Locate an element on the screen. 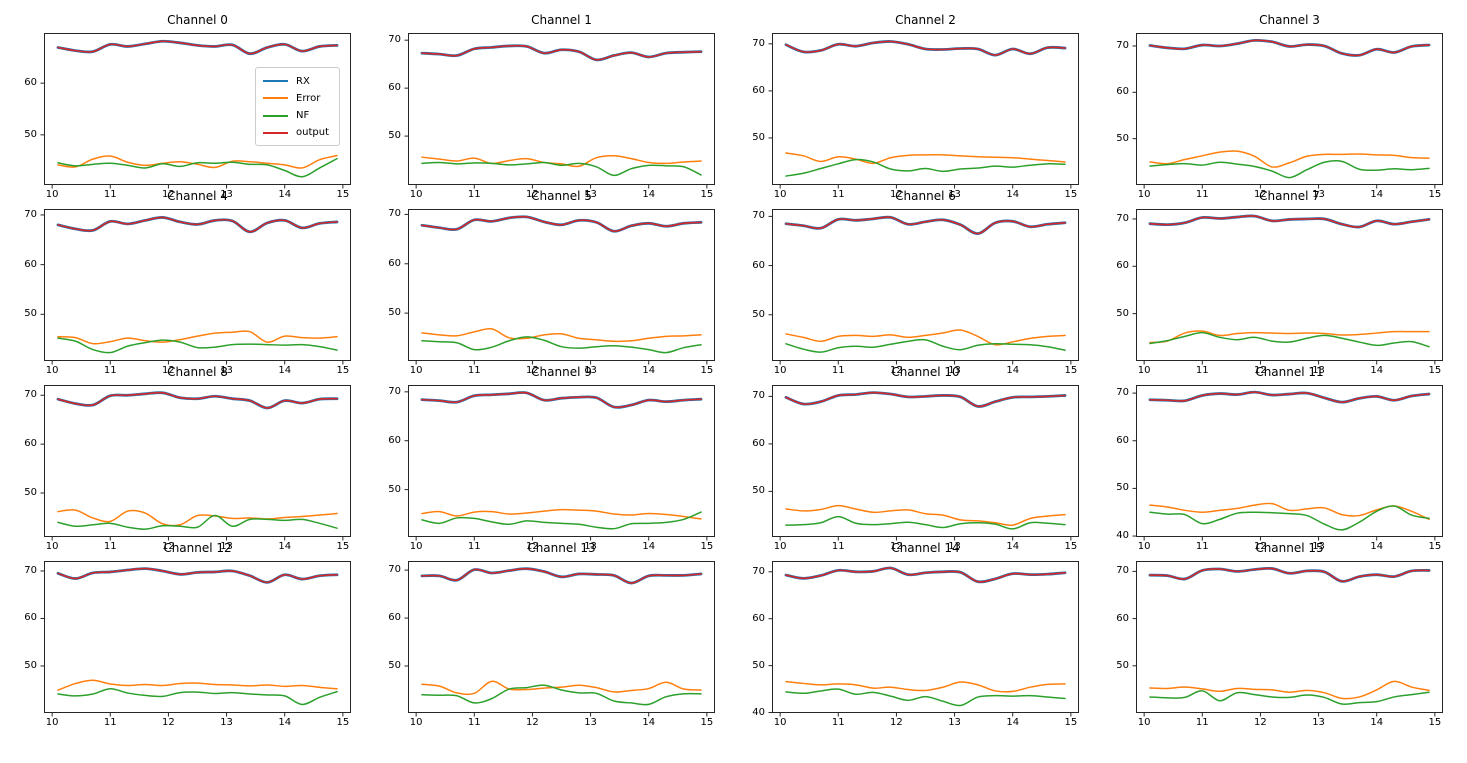 The image size is (1467, 763). subplot-title: Channel 4 is located at coordinates (197, 196).